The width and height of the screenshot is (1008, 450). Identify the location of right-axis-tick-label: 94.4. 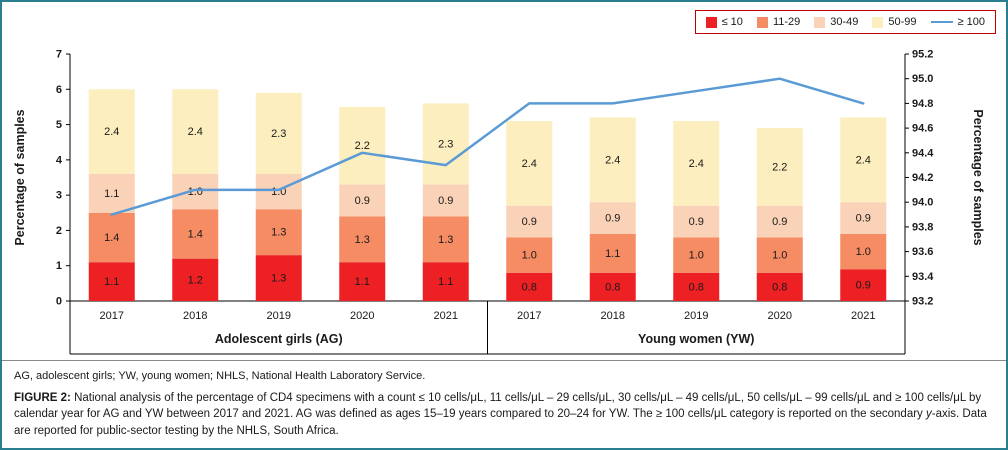
(923, 153).